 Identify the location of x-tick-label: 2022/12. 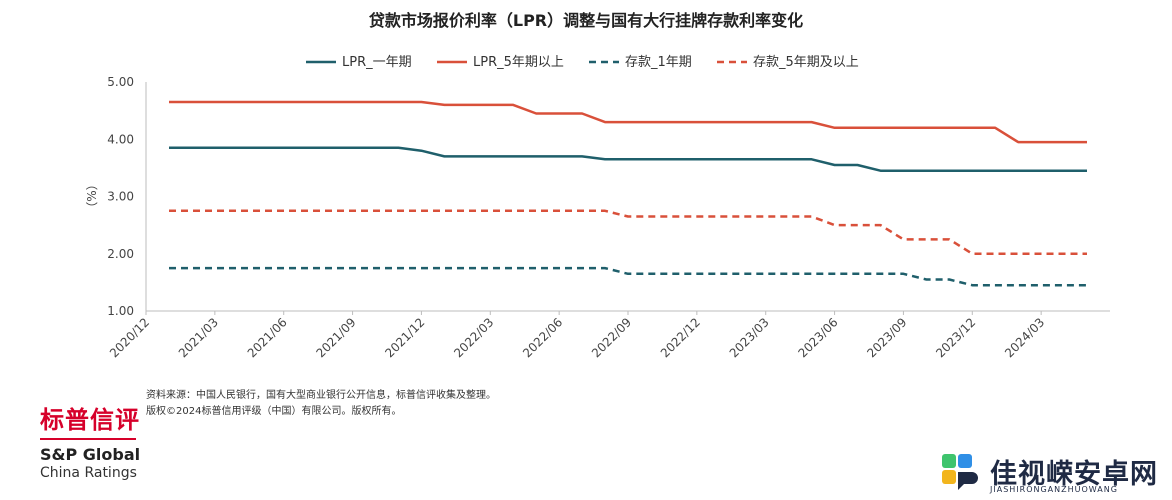
(680, 337).